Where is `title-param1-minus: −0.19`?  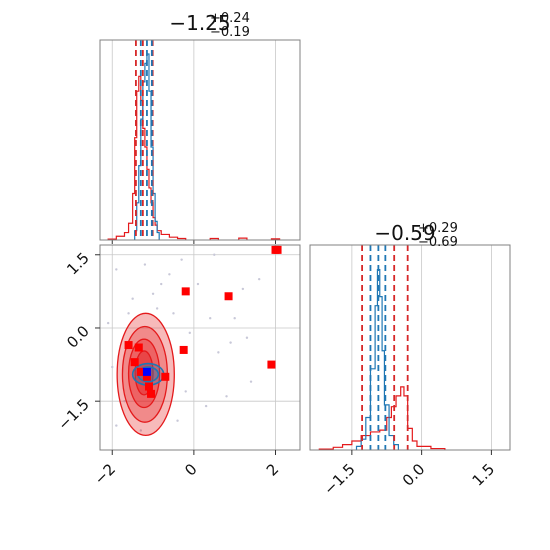 title-param1-minus: −0.19 is located at coordinates (230, 32).